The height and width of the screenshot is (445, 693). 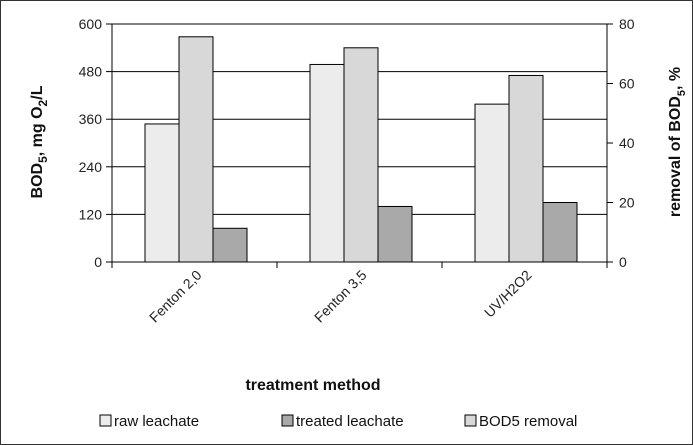 I want to click on right-axis-title: removal of BOD5, %, so click(x=677, y=142).